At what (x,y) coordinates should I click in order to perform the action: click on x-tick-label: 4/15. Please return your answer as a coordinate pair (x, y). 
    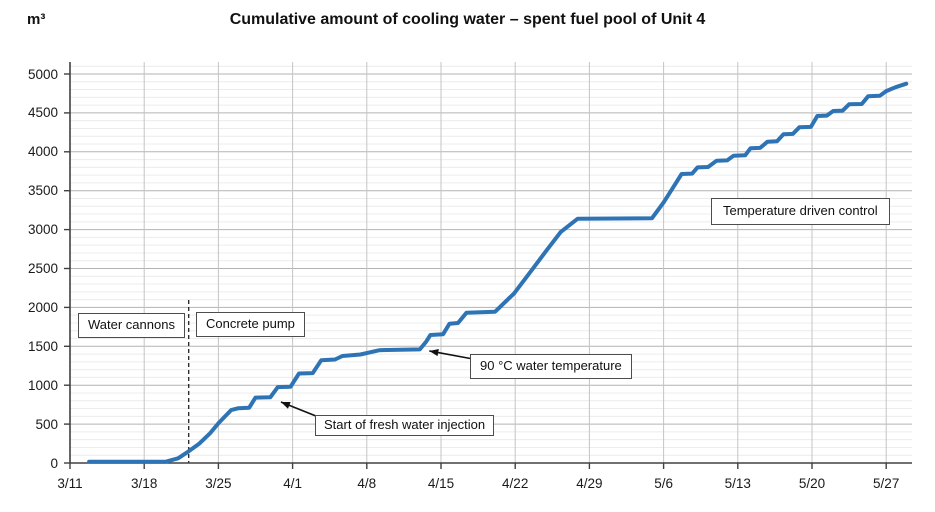
    Looking at the image, I should click on (441, 483).